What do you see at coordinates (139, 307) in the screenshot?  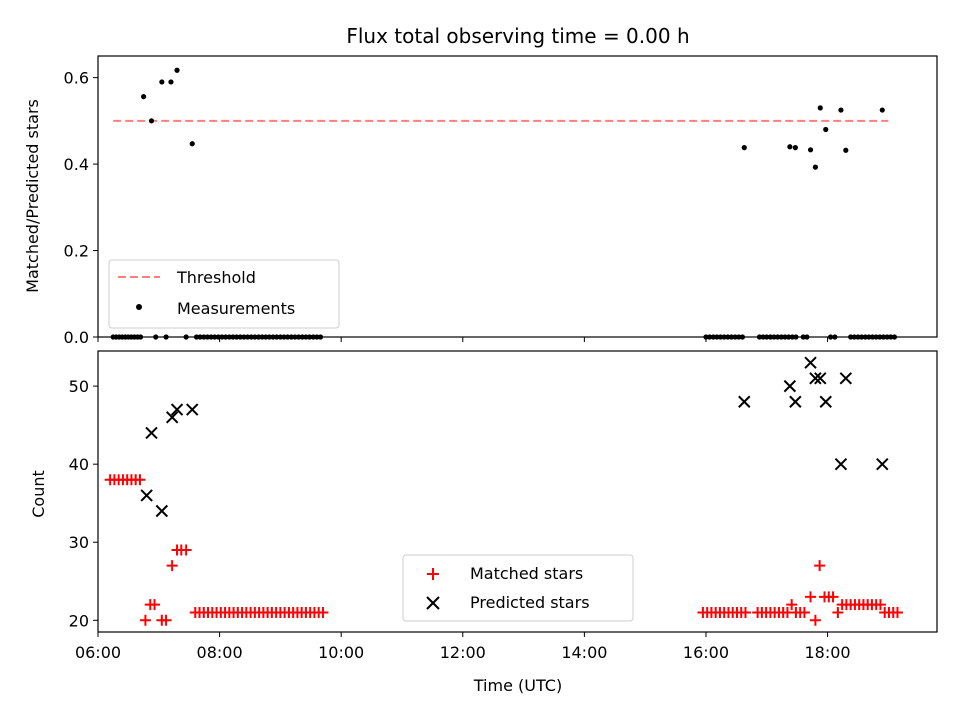 I see `legend-measurements-swatch` at bounding box center [139, 307].